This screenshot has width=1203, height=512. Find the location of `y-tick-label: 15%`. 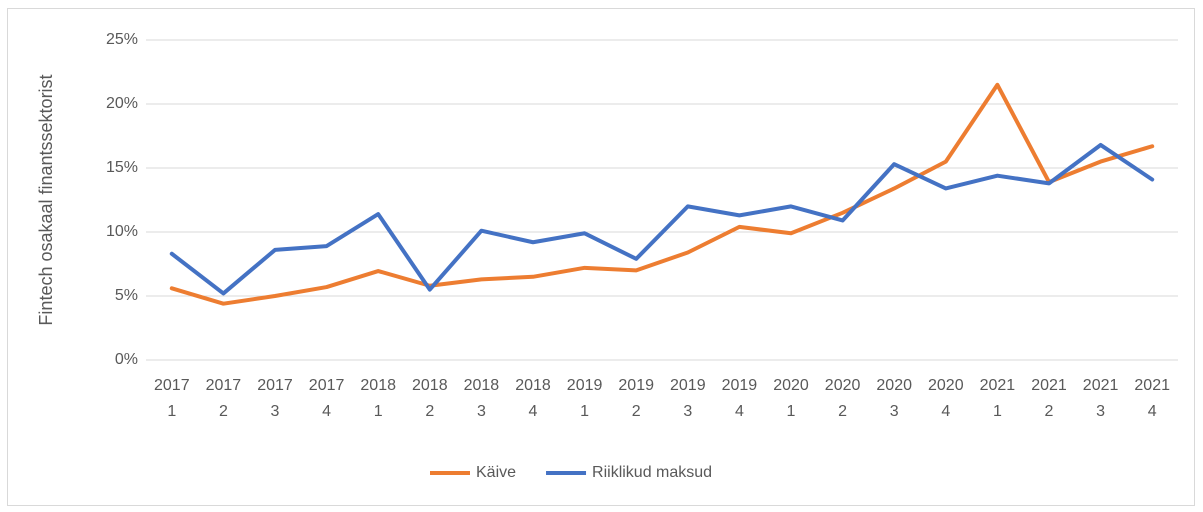

y-tick-label: 15% is located at coordinates (122, 167).